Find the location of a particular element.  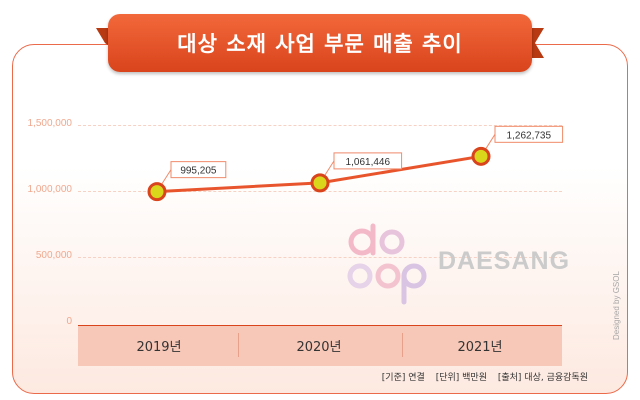

y-tick-label-1500000: 1,500,000 is located at coordinates (50, 123).